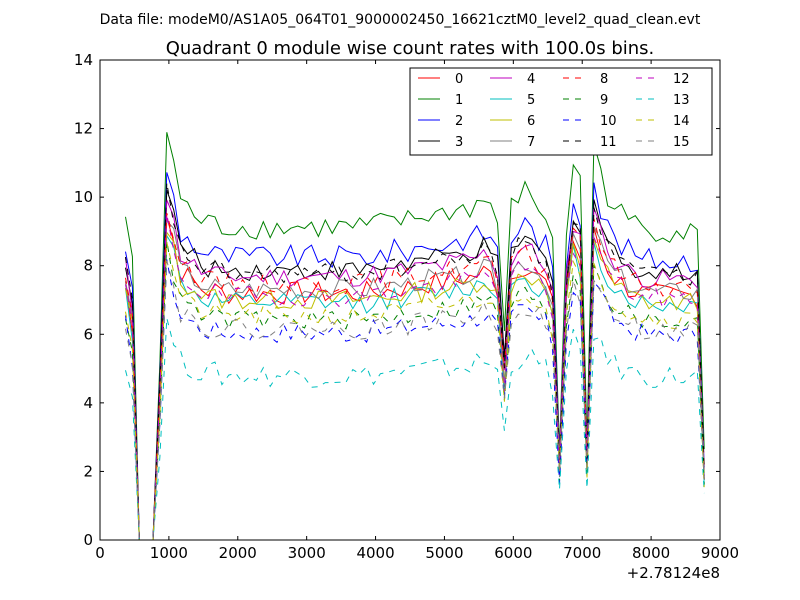 This screenshot has width=800, height=600. Describe the element at coordinates (604, 79) in the screenshot. I see `legend-label-8: 8` at that location.